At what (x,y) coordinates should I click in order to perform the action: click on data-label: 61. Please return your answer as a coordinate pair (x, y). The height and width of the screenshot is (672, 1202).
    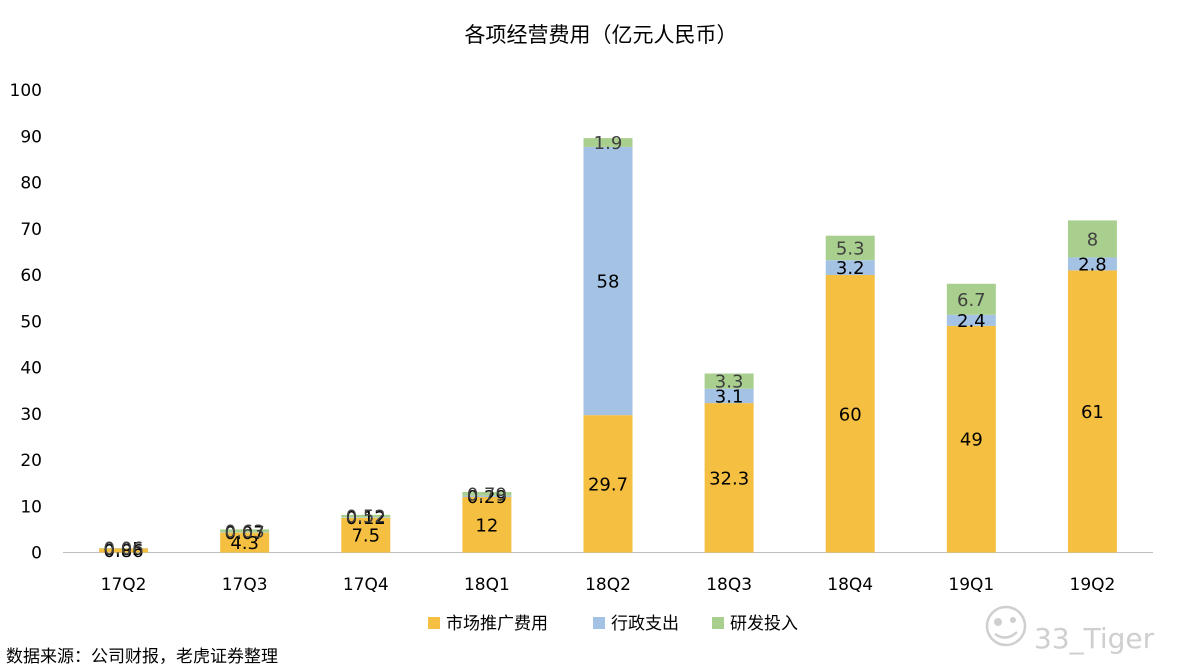
    Looking at the image, I should click on (1092, 412).